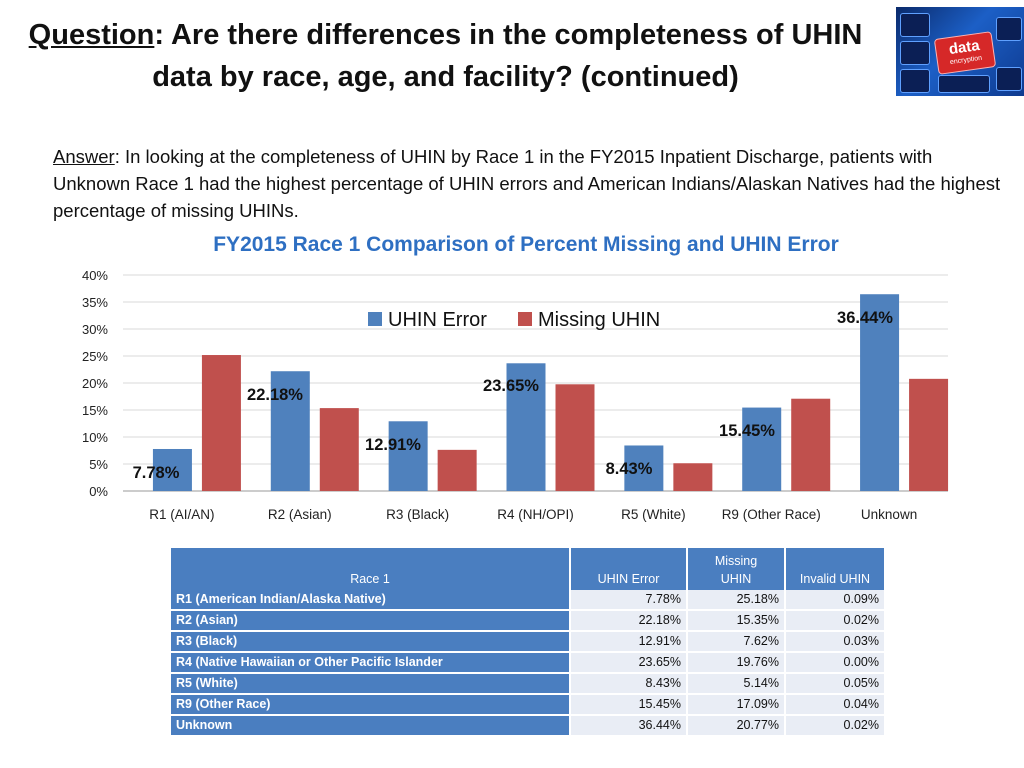 This screenshot has height=768, width=1024. Describe the element at coordinates (417, 514) in the screenshot. I see `x-tick-label: R3 (Black)` at that location.